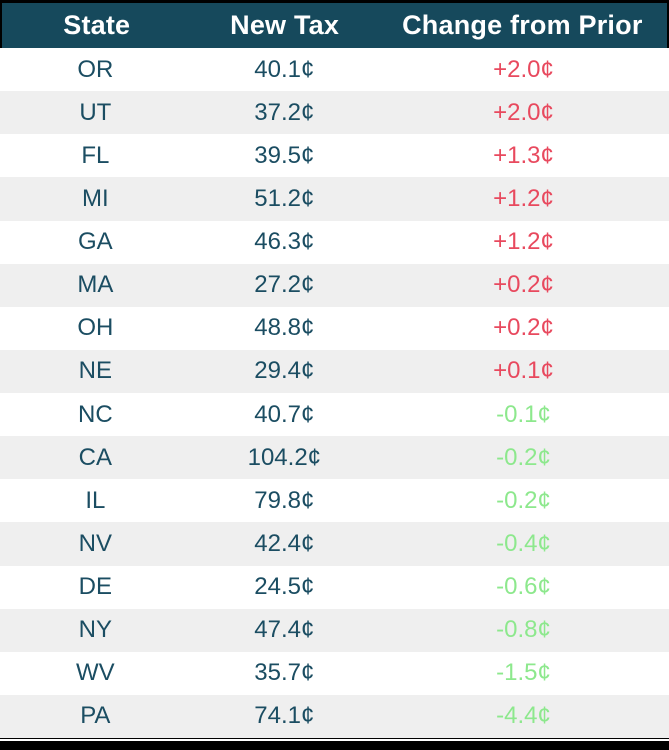  What do you see at coordinates (95, 155) in the screenshot?
I see `state-cell: FL` at bounding box center [95, 155].